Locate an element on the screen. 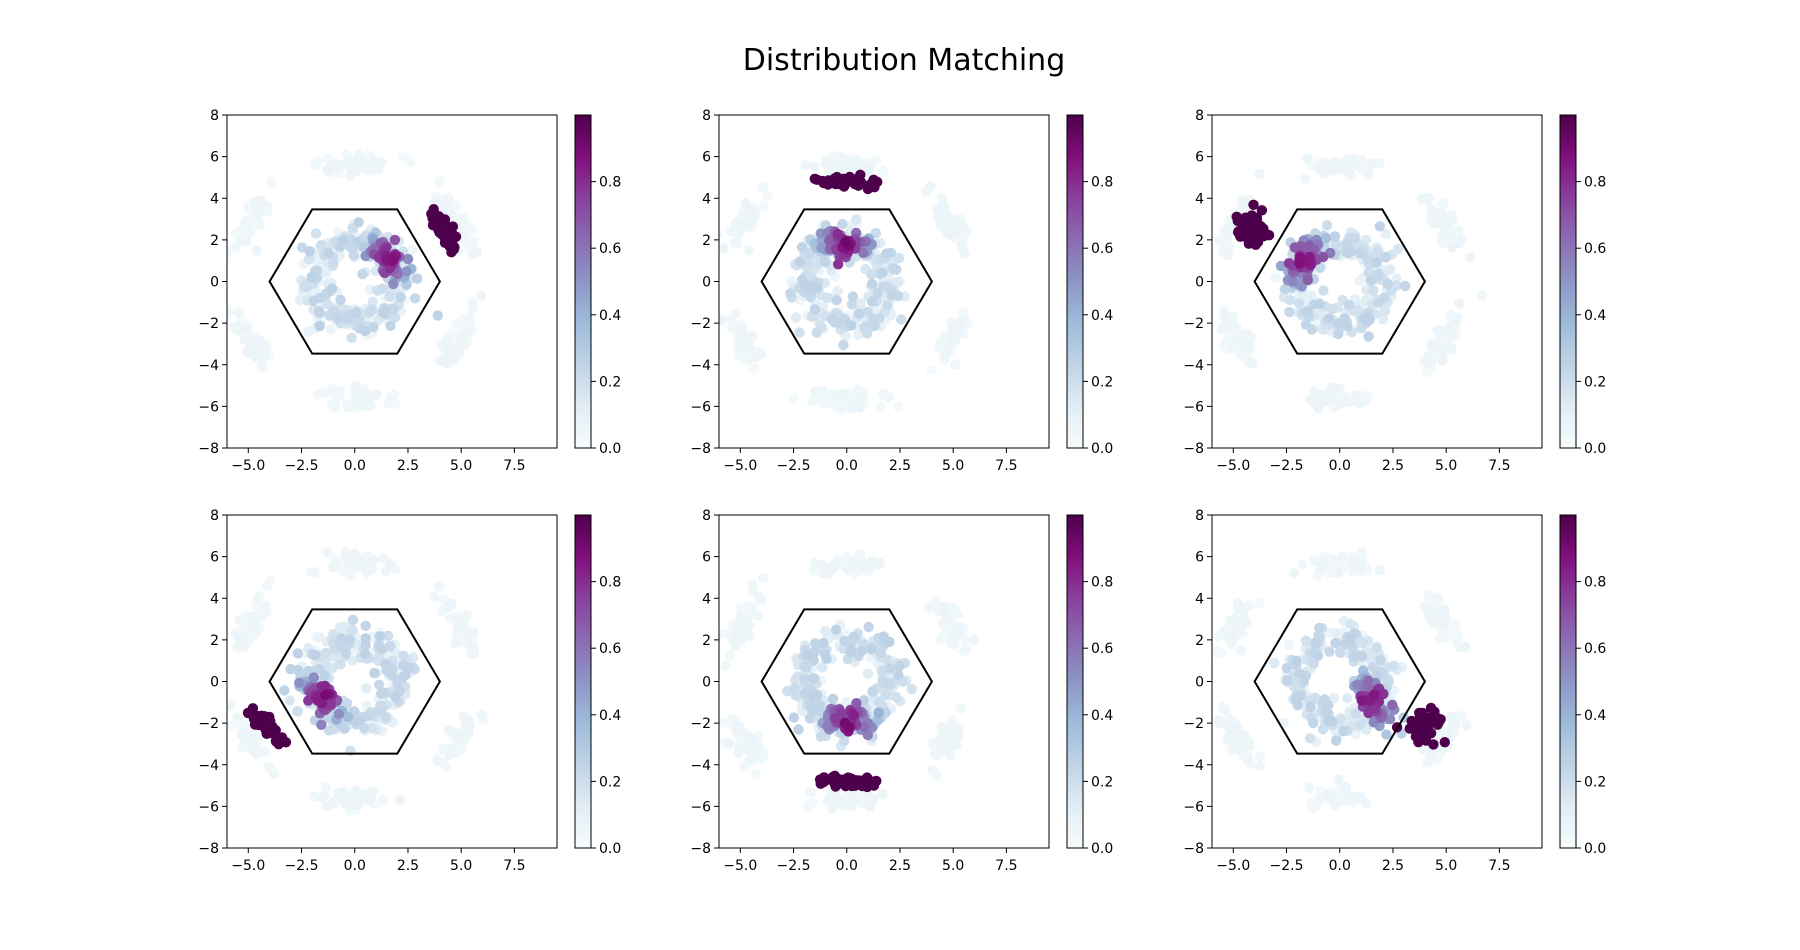  colorbar-tick-label: 0.4 is located at coordinates (1102, 316).